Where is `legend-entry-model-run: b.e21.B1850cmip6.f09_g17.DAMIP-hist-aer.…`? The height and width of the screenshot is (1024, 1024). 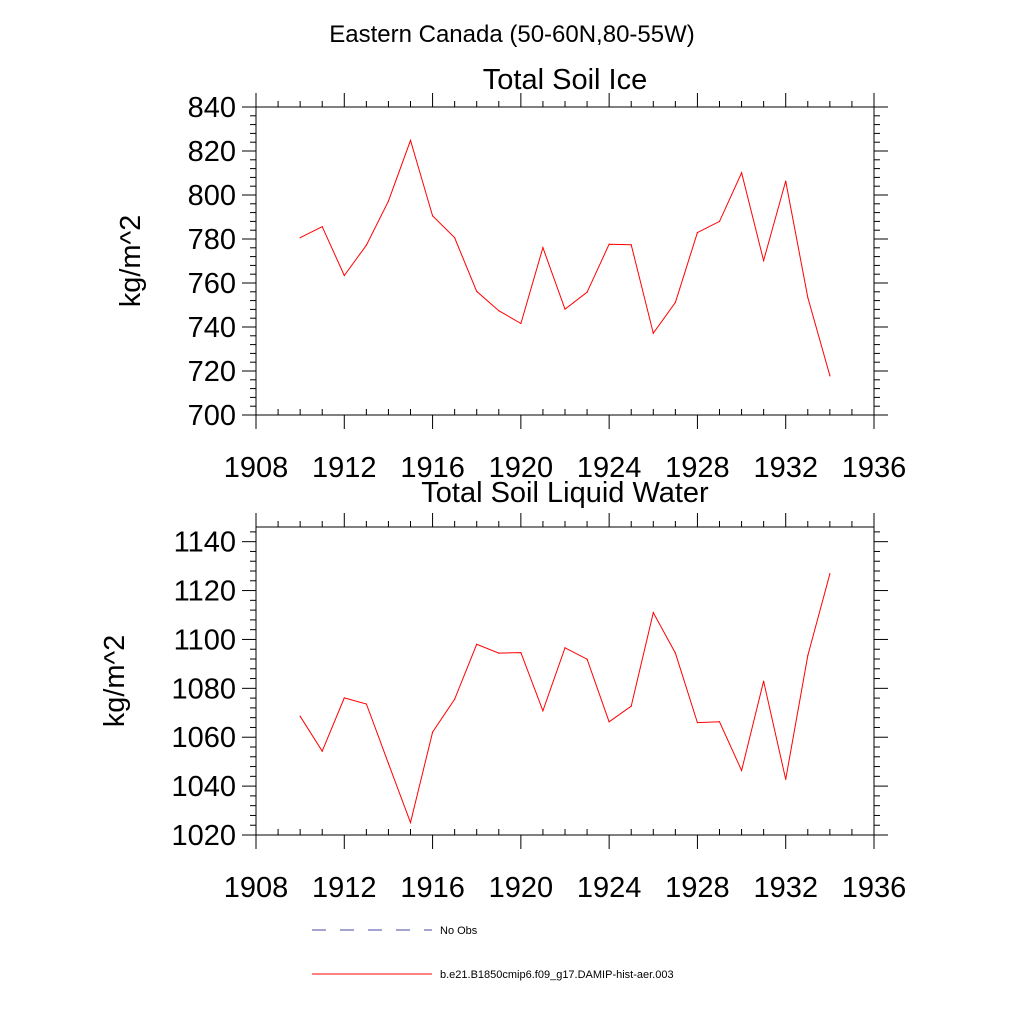 legend-entry-model-run: b.e21.B1850cmip6.f09_g17.DAMIP-hist-aer.… is located at coordinates (493, 975).